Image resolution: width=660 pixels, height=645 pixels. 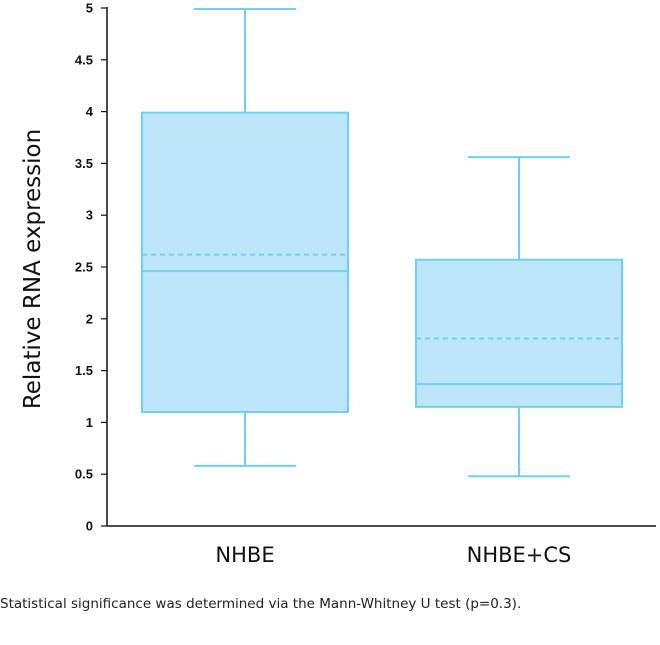 I want to click on y-tick-label: 1.5, so click(x=84, y=370).